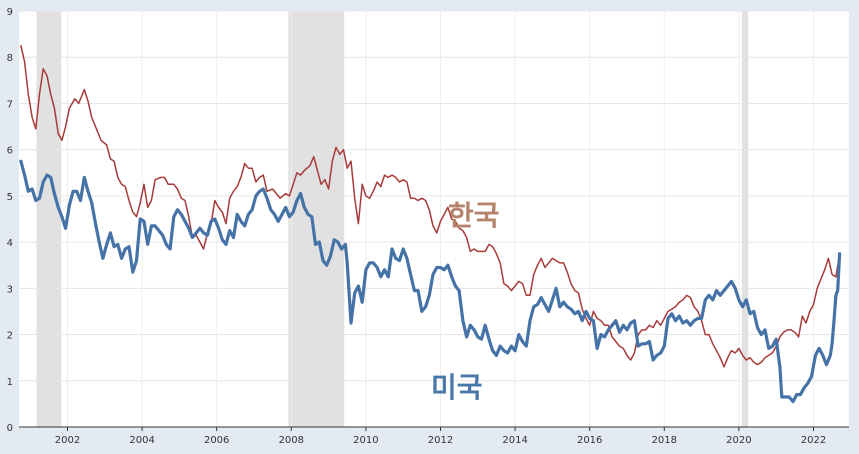  I want to click on y-tick-label-5: 5, so click(10, 197).